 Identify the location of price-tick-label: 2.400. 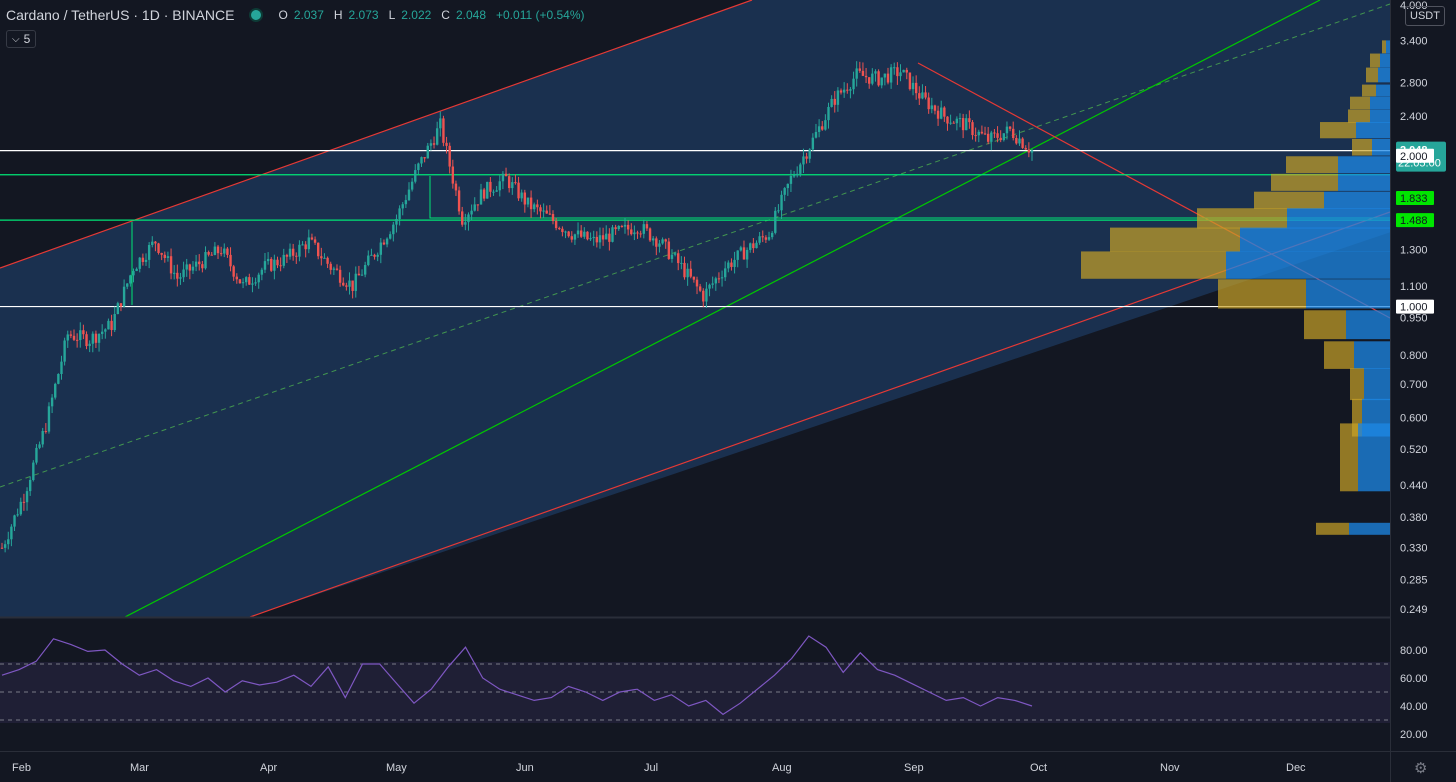
(1414, 117).